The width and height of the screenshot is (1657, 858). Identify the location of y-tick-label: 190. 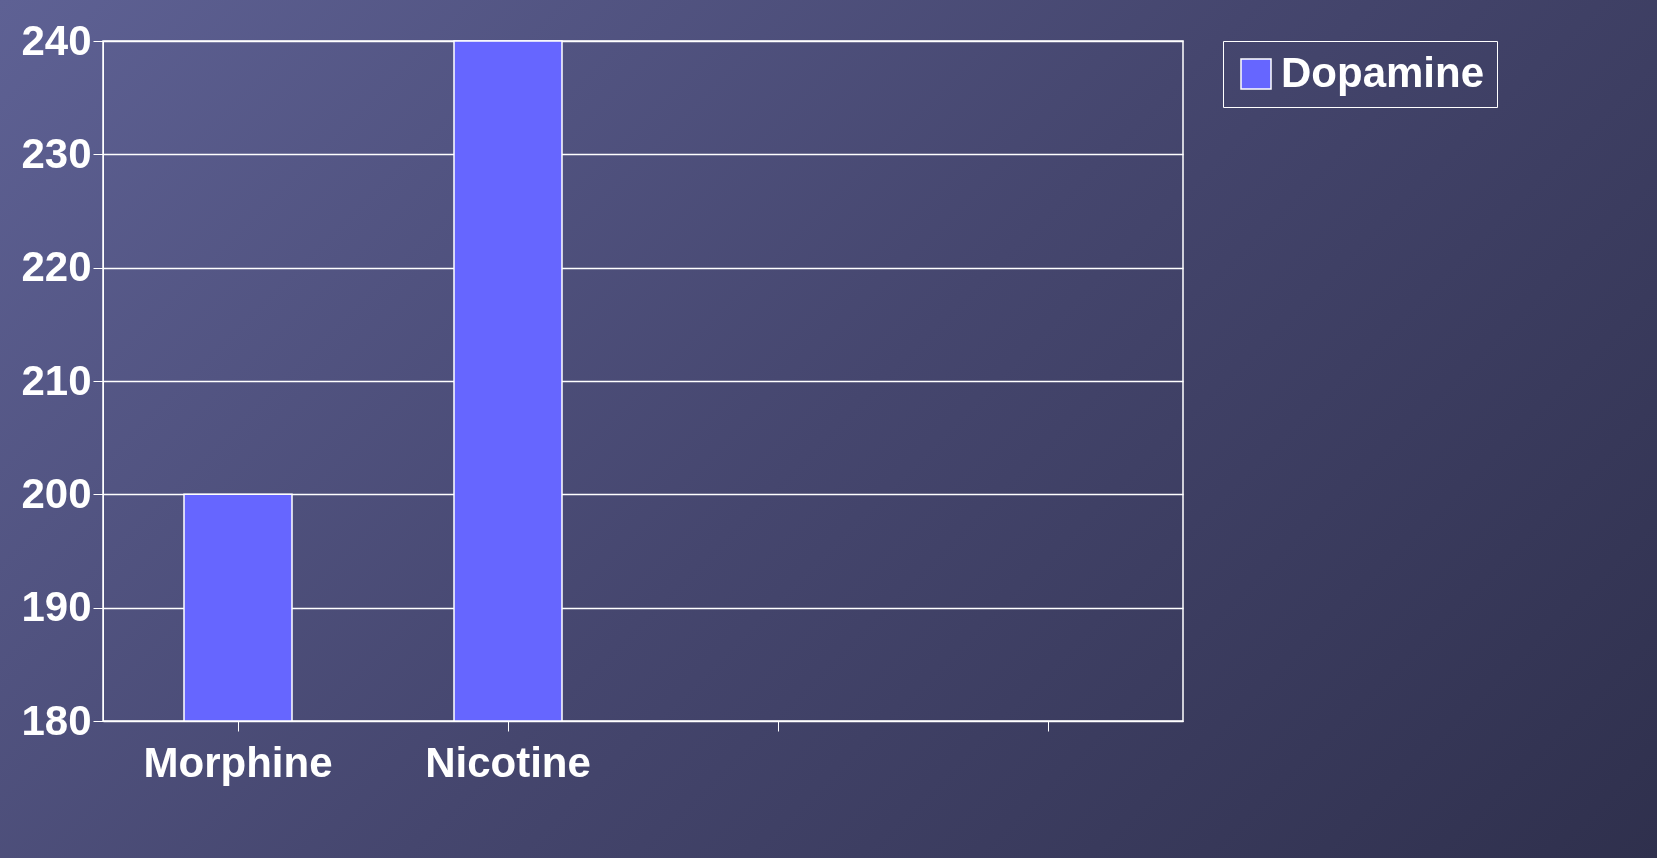
(56, 607).